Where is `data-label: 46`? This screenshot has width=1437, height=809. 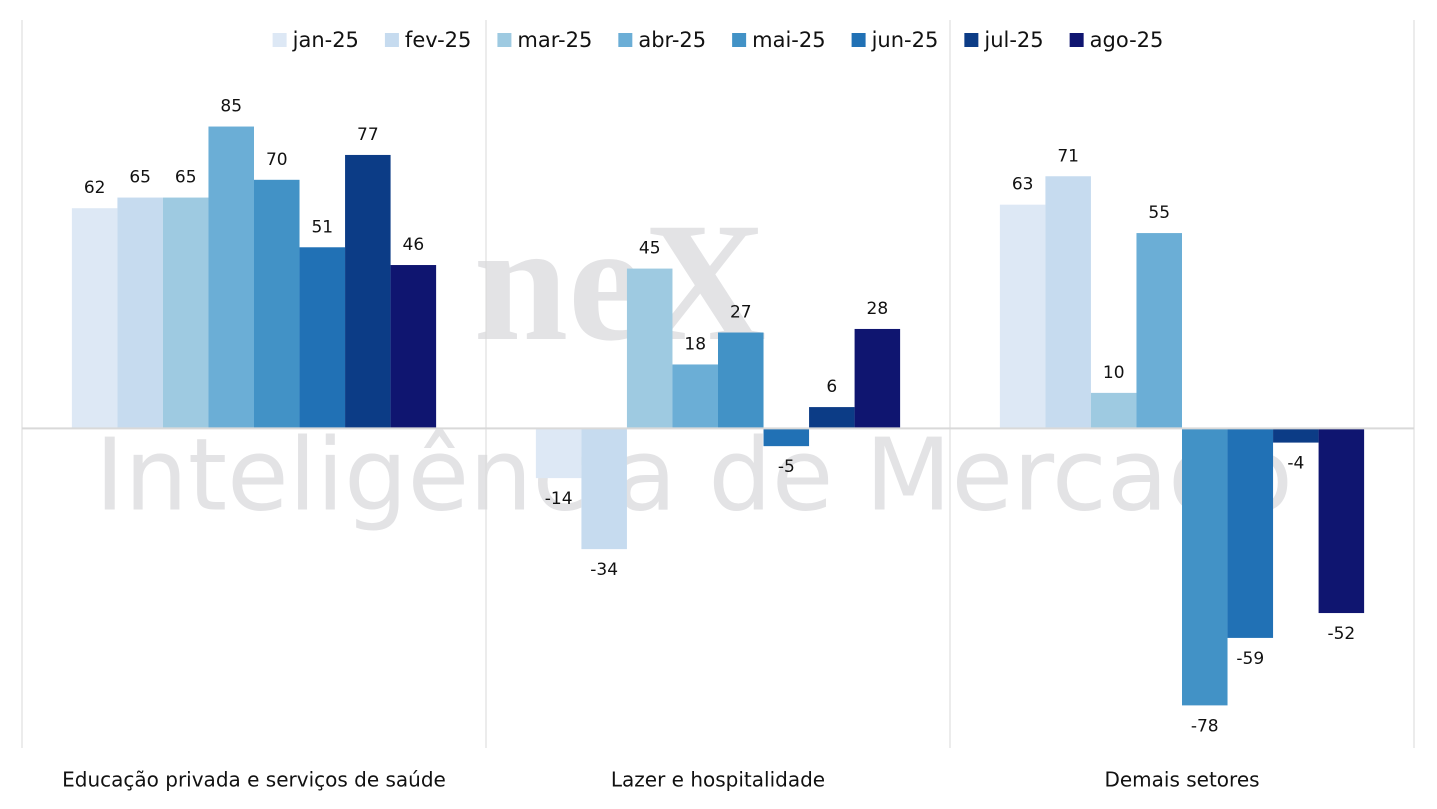
data-label: 46 is located at coordinates (414, 245).